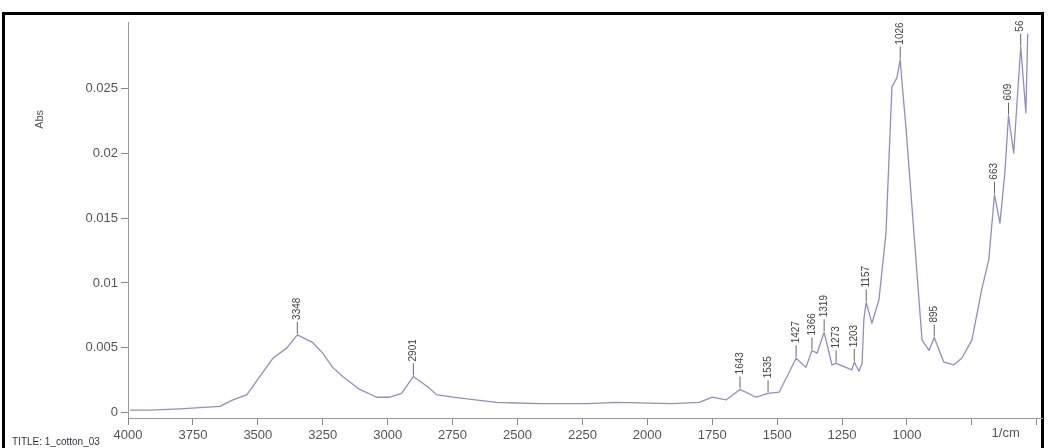 The width and height of the screenshot is (1048, 448). Describe the element at coordinates (323, 435) in the screenshot. I see `x-tick-label: 3250` at that location.